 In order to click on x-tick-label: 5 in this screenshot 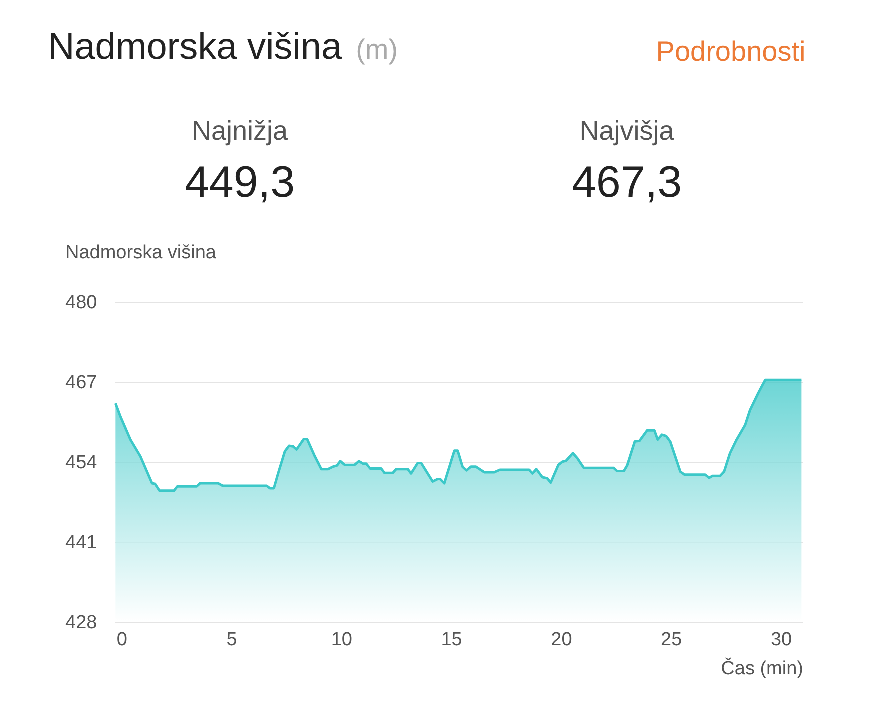, I will do `click(232, 640)`.